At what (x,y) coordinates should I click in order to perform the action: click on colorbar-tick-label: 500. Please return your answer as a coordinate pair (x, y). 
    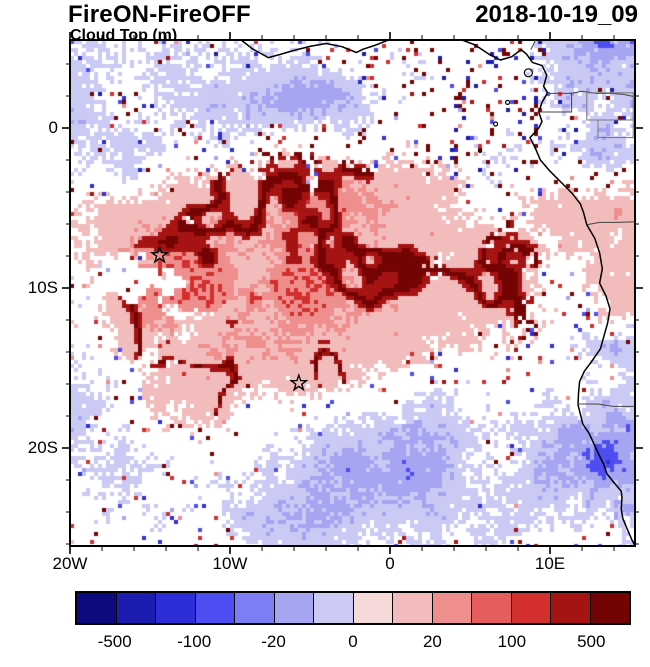
    Looking at the image, I should click on (591, 641).